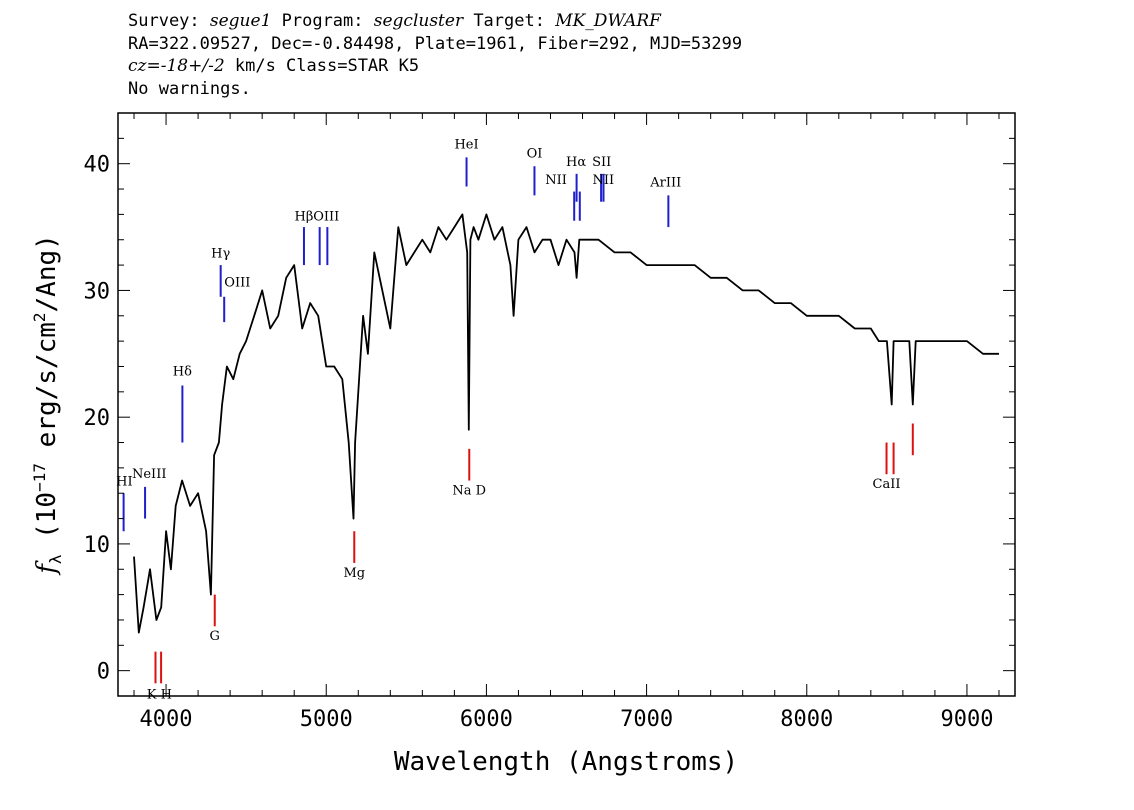 Image resolution: width=1134 pixels, height=810 pixels. Describe the element at coordinates (304, 217) in the screenshot. I see `spectral-line-label: Hβ` at that location.